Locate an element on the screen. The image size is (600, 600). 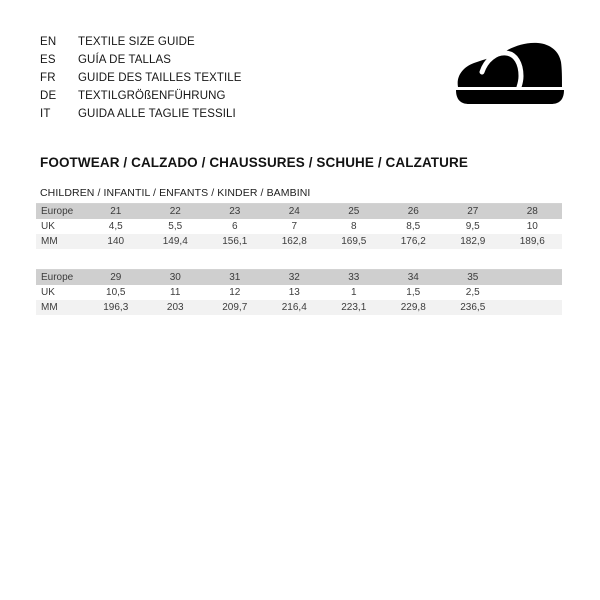
language-title-es: GUÍA DE TALLAS is located at coordinates (125, 60).